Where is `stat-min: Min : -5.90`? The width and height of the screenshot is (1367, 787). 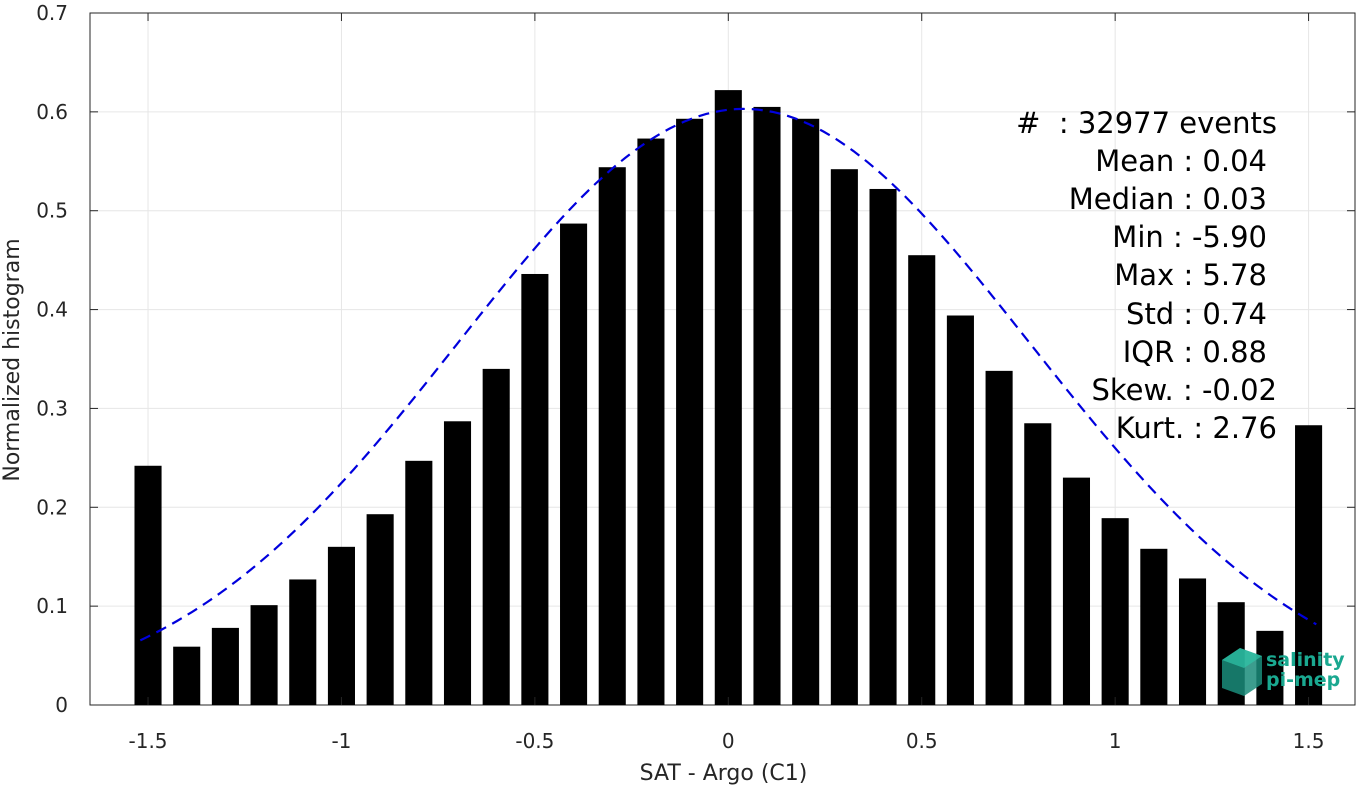
stat-min: Min : -5.90 is located at coordinates (1189, 237).